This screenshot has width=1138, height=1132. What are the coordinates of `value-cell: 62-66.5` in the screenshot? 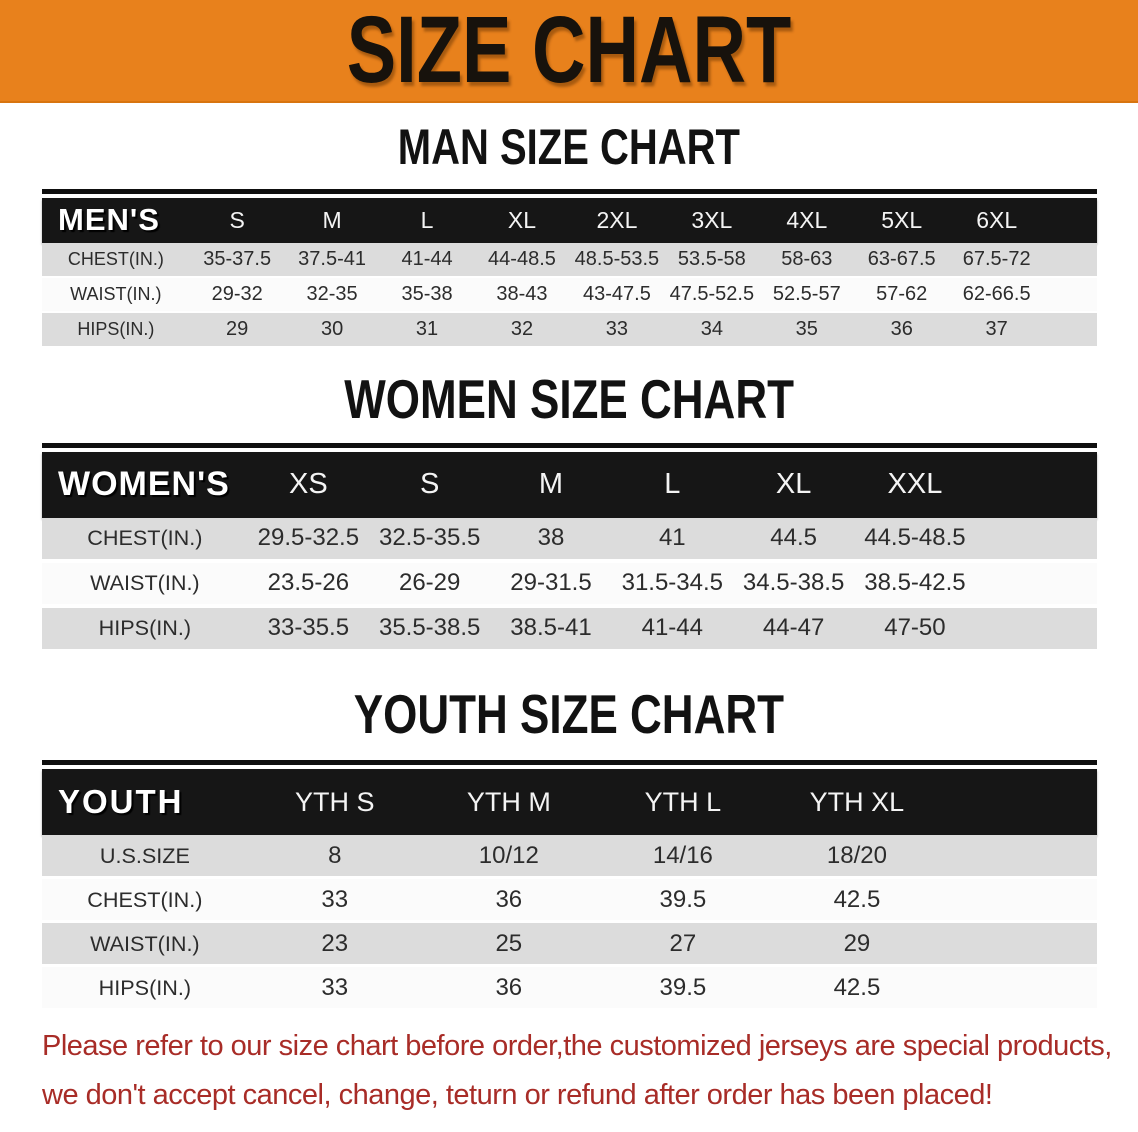 It's located at (996, 293).